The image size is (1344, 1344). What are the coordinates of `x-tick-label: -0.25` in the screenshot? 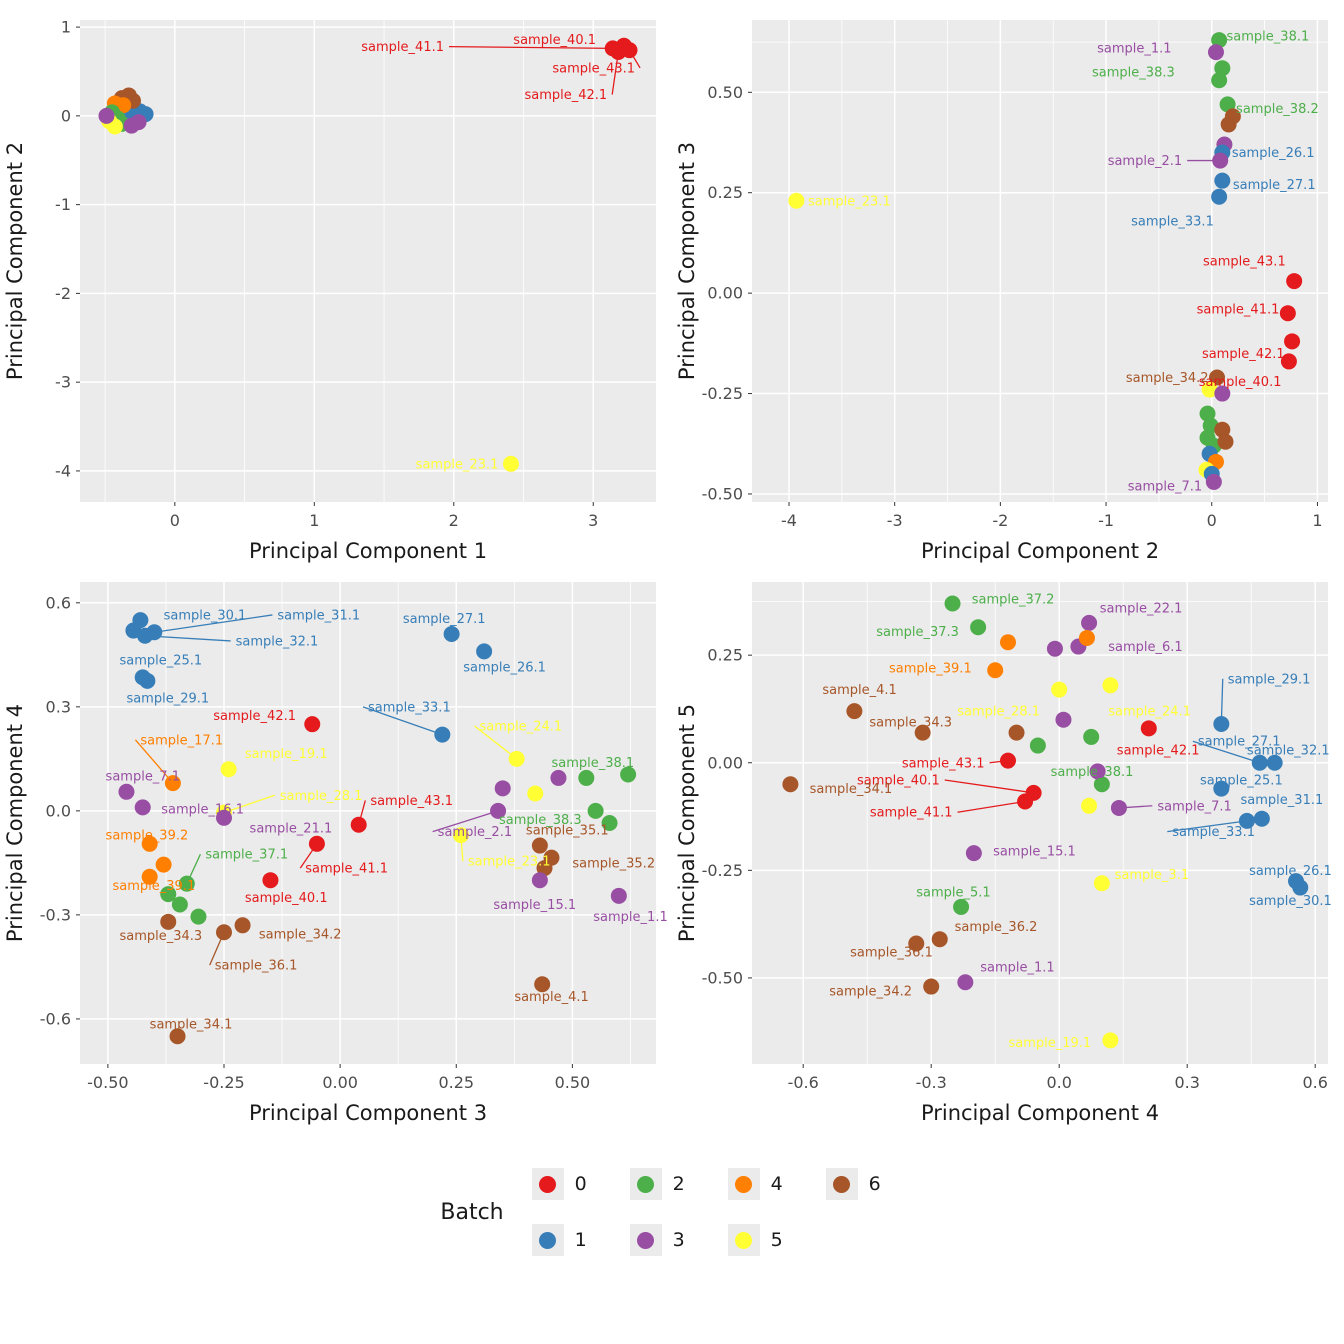 It's located at (223, 1082).